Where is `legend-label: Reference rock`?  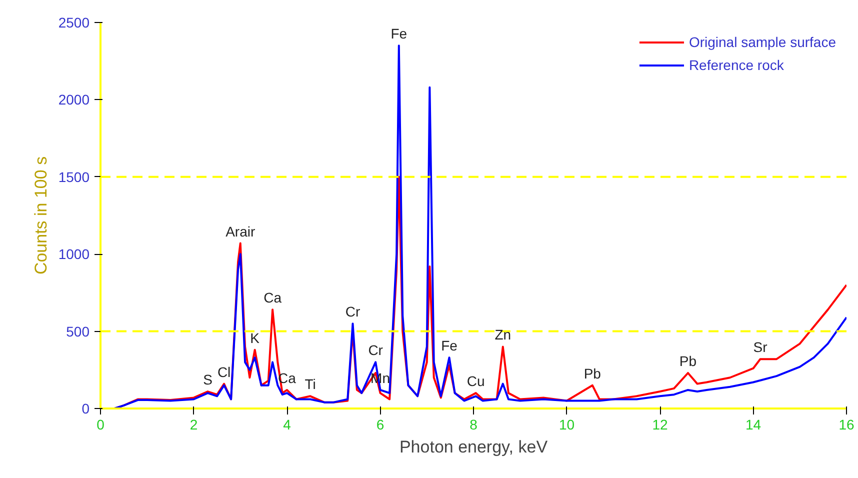 legend-label: Reference rock is located at coordinates (736, 65).